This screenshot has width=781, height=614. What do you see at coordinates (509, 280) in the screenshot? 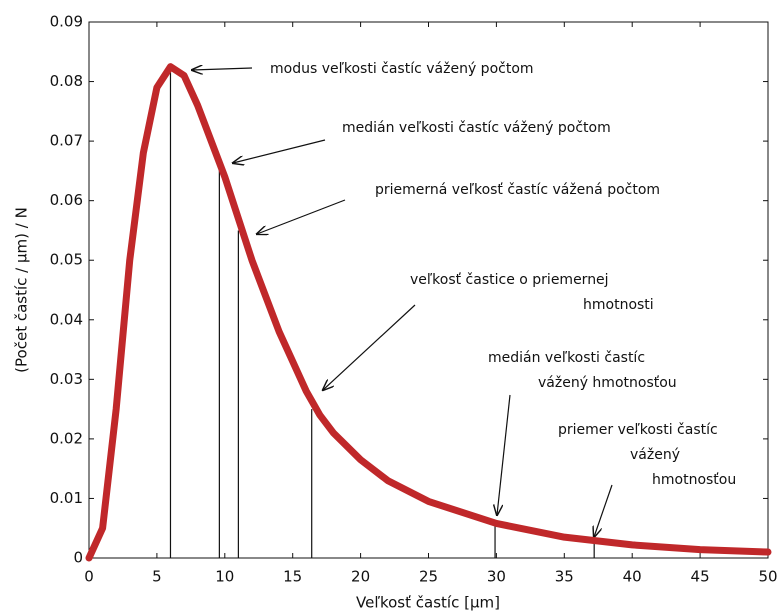
I see `annotation: veľkosť častice o priemernej` at bounding box center [509, 280].